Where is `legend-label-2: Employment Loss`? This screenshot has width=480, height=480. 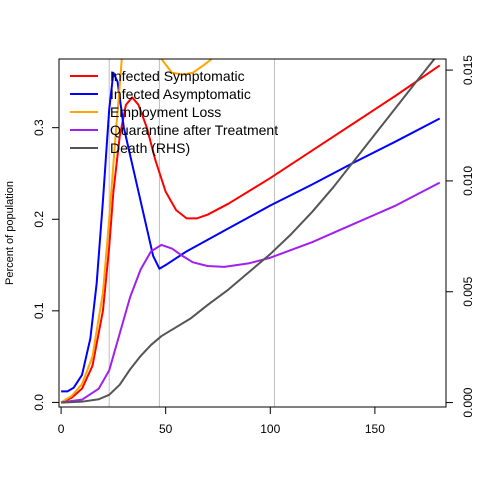
legend-label-2: Employment Loss is located at coordinates (165, 112).